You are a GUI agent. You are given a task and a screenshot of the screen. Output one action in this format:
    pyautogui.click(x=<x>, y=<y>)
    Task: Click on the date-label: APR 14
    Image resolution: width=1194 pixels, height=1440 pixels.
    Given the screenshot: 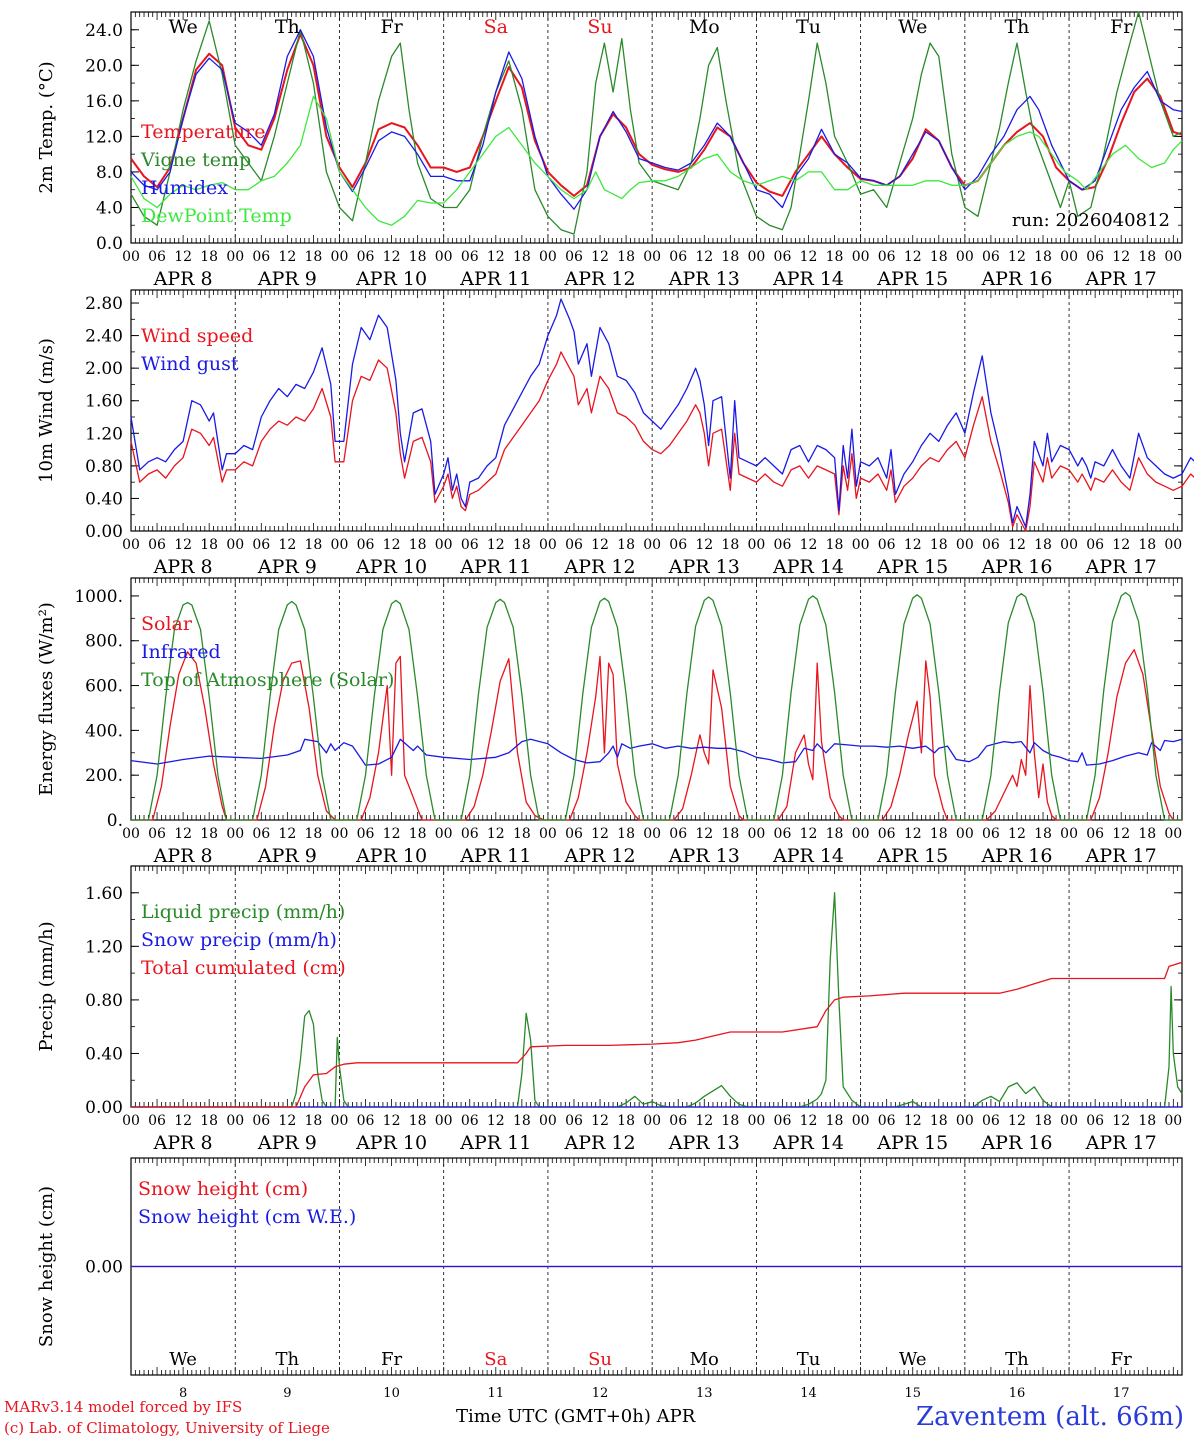 What is the action you would take?
    pyautogui.click(x=808, y=279)
    